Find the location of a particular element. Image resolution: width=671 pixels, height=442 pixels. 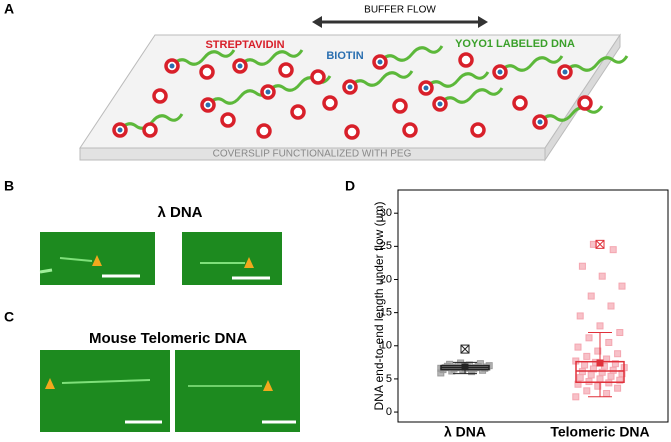

dna-label: YOYO1 LABELED DNA is located at coordinates (515, 44).